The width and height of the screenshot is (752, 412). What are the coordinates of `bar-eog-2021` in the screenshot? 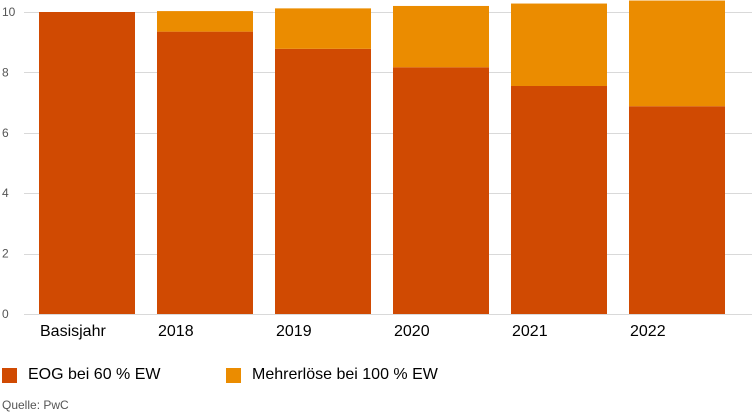 It's located at (559, 200).